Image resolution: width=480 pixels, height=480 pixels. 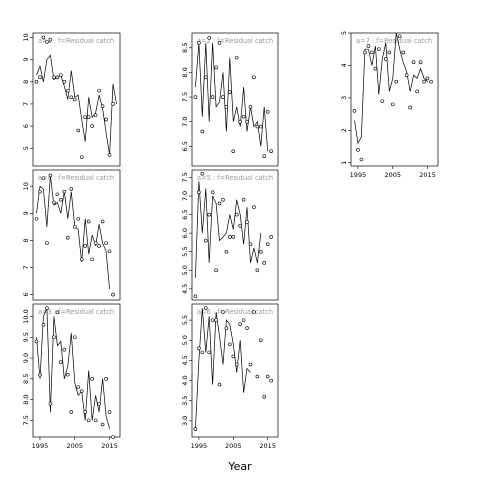 What do you see at coordinates (26, 213) in the screenshot?
I see `y-tick-label: 9` at bounding box center [26, 213].